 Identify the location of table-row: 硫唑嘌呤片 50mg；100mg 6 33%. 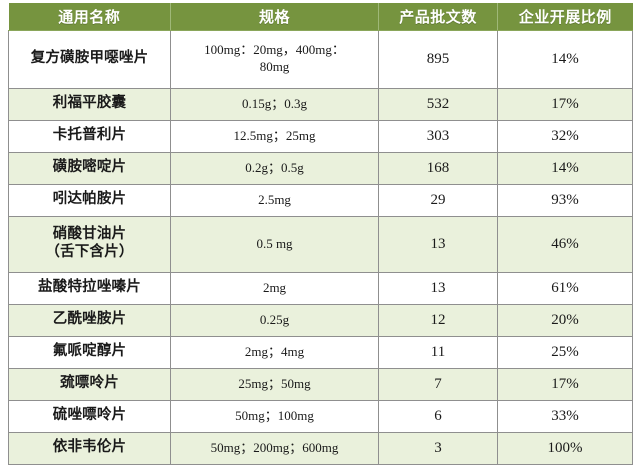
(320, 416).